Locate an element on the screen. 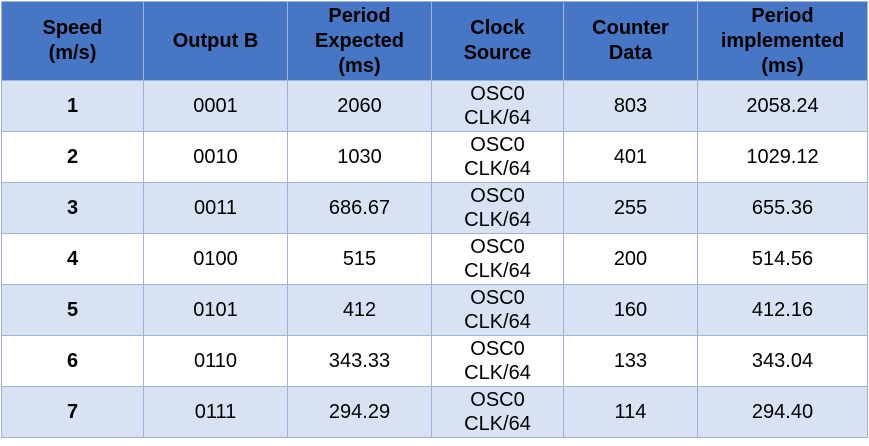 The height and width of the screenshot is (446, 869). cell-period-expected: 412 is located at coordinates (359, 310).